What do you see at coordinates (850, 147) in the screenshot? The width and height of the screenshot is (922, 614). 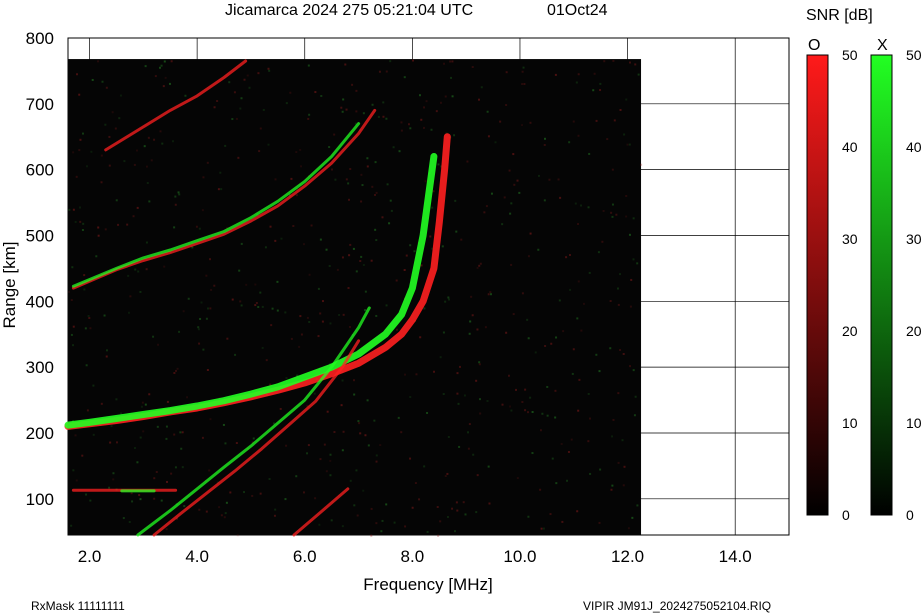 I see `colorbar-tick-label: 40` at bounding box center [850, 147].